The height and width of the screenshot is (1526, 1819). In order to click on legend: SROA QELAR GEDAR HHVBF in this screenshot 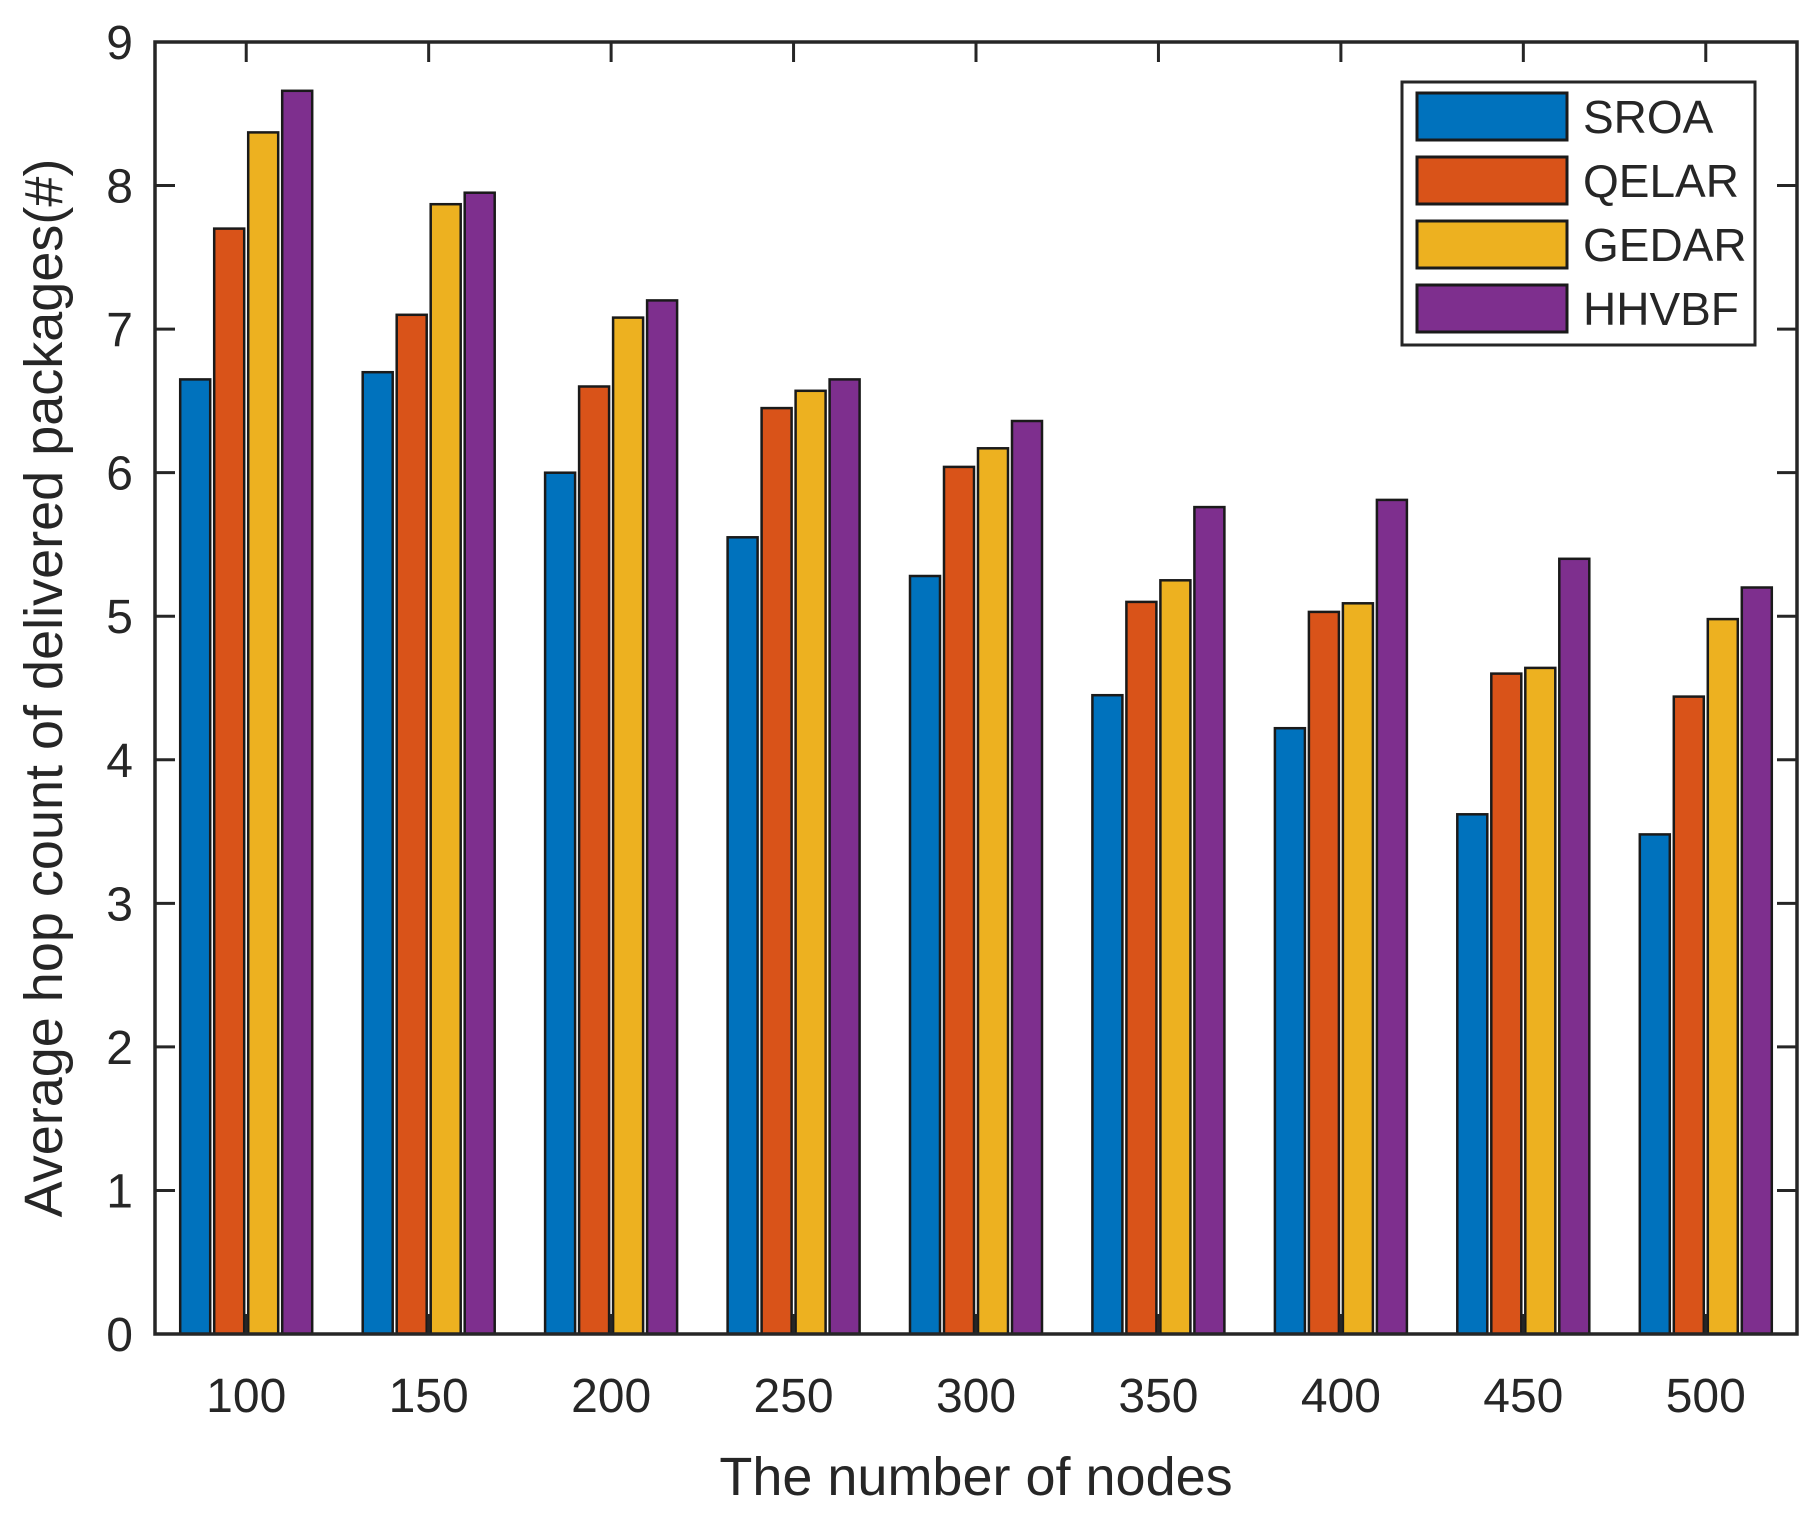, I will do `click(1578, 213)`.